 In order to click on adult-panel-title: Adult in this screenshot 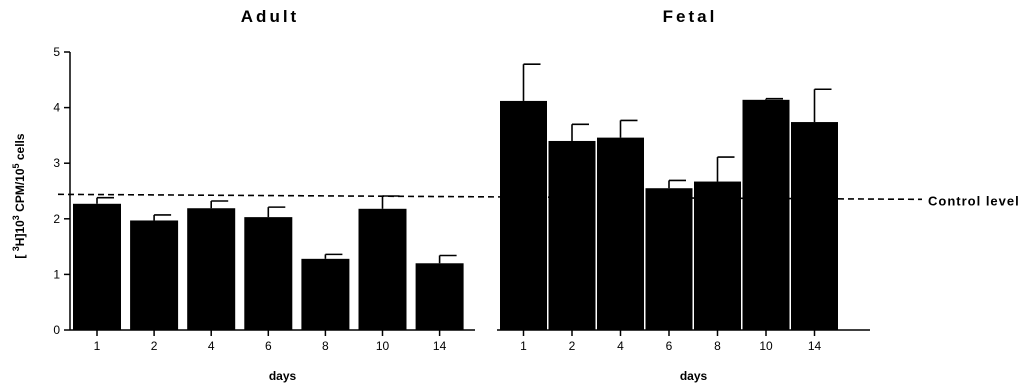, I will do `click(270, 16)`.